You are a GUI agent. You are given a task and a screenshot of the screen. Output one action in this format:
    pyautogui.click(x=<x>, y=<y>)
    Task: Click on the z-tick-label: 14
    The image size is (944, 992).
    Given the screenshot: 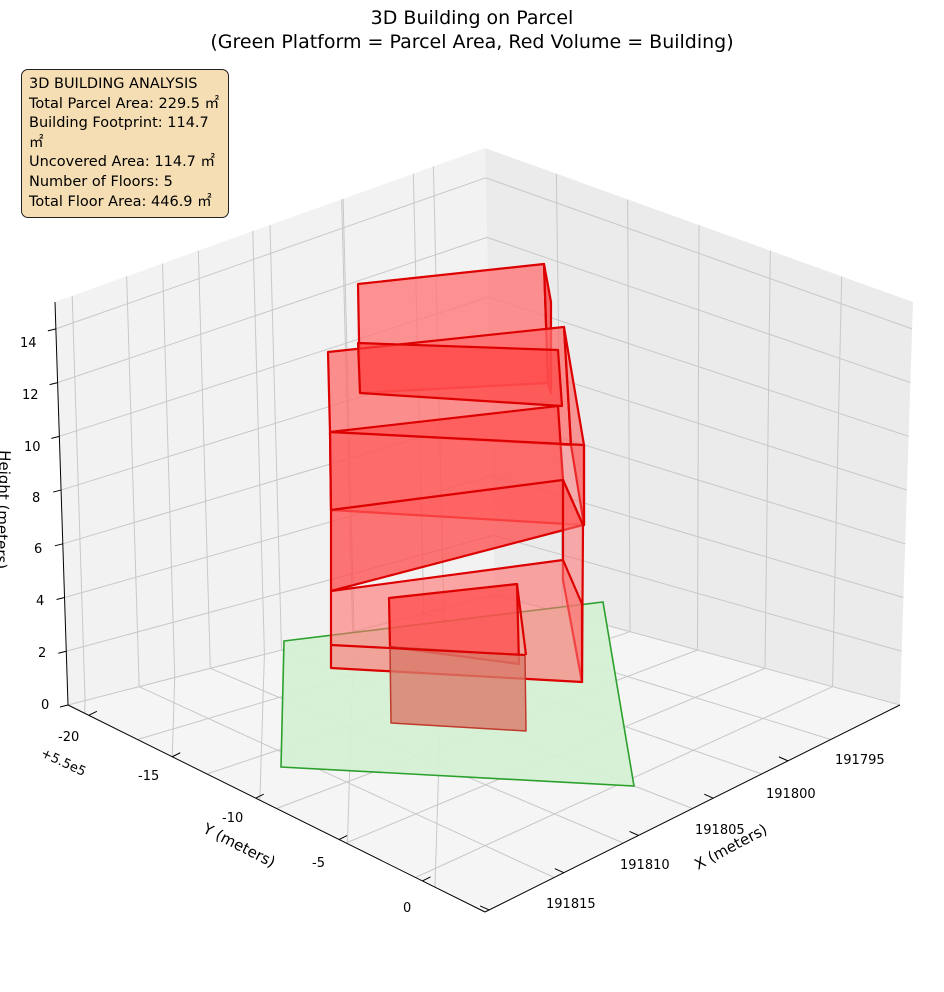 What is the action you would take?
    pyautogui.click(x=28, y=343)
    